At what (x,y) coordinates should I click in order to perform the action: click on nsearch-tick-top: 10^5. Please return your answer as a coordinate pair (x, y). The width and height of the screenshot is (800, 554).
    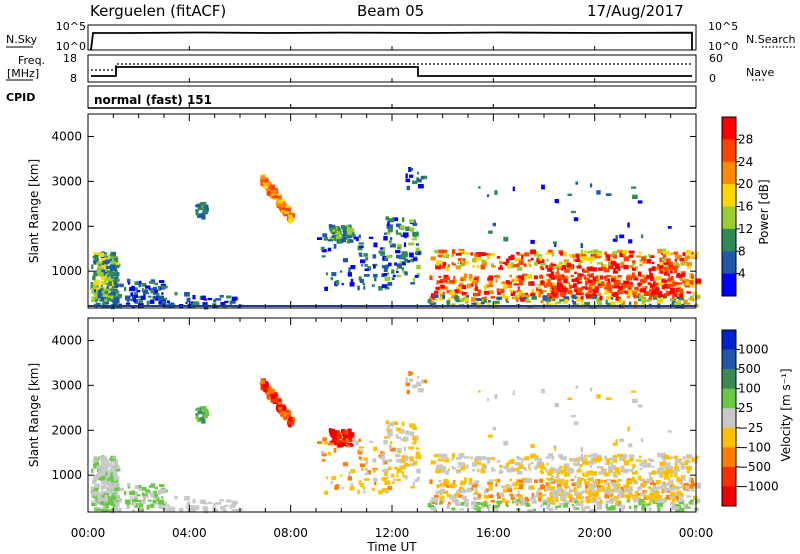
    Looking at the image, I should click on (723, 26).